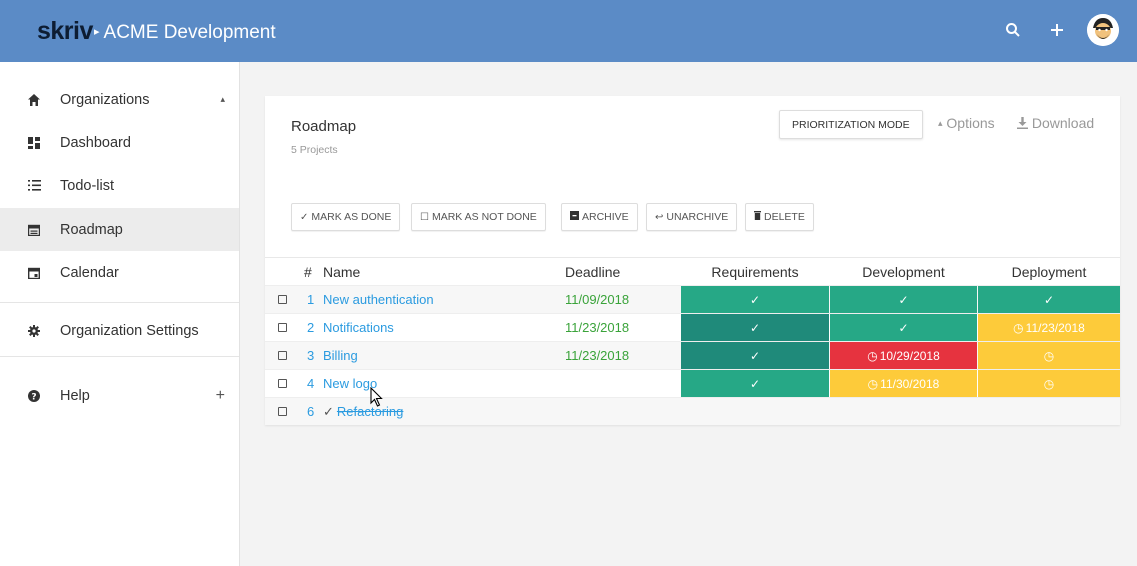 This screenshot has width=1137, height=566. I want to click on brand-logo: skriv, so click(65, 31).